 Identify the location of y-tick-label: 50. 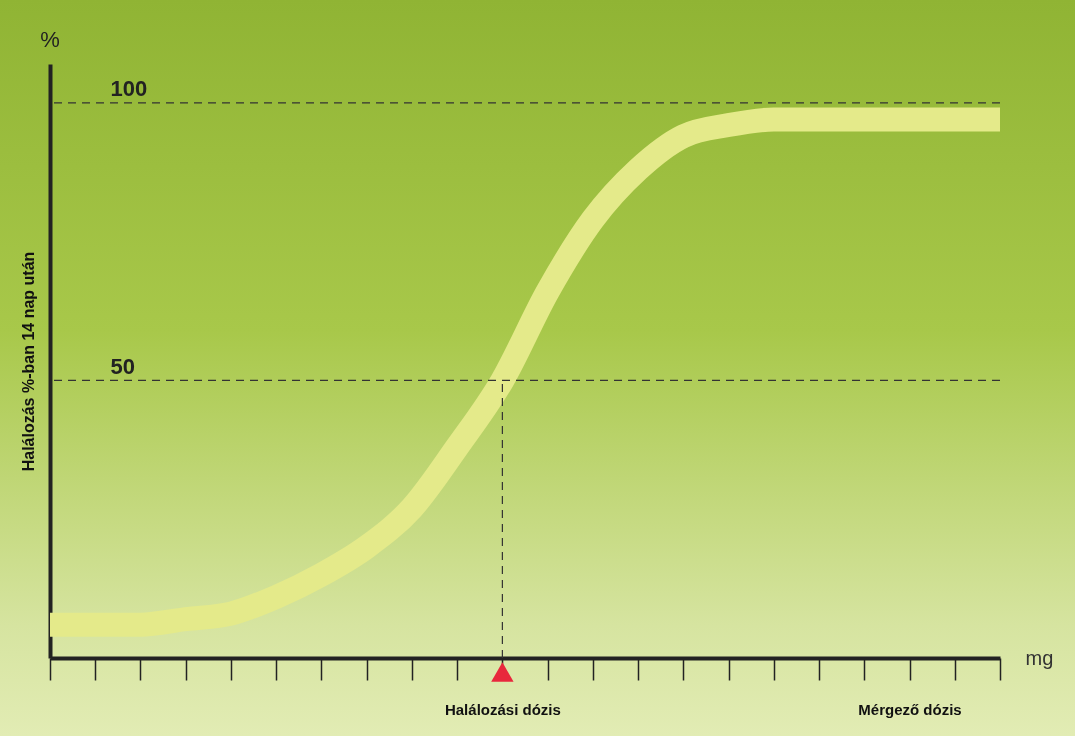
(122, 366).